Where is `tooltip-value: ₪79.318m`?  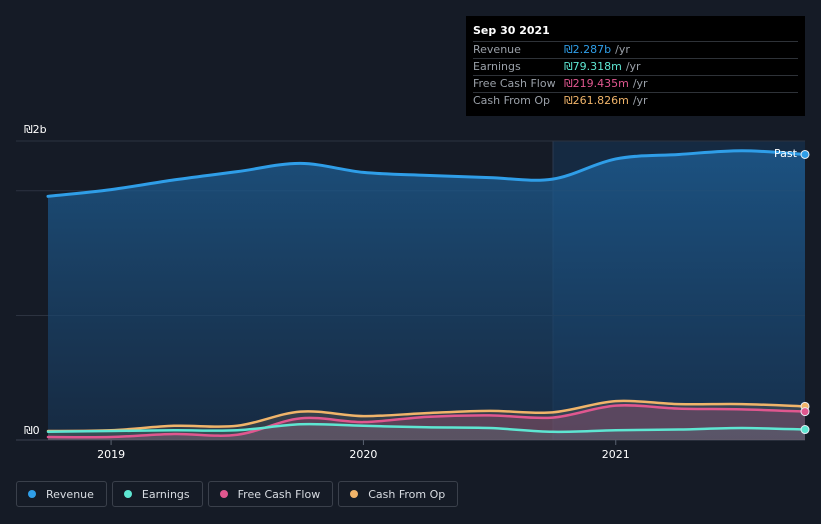 tooltip-value: ₪79.318m is located at coordinates (593, 66).